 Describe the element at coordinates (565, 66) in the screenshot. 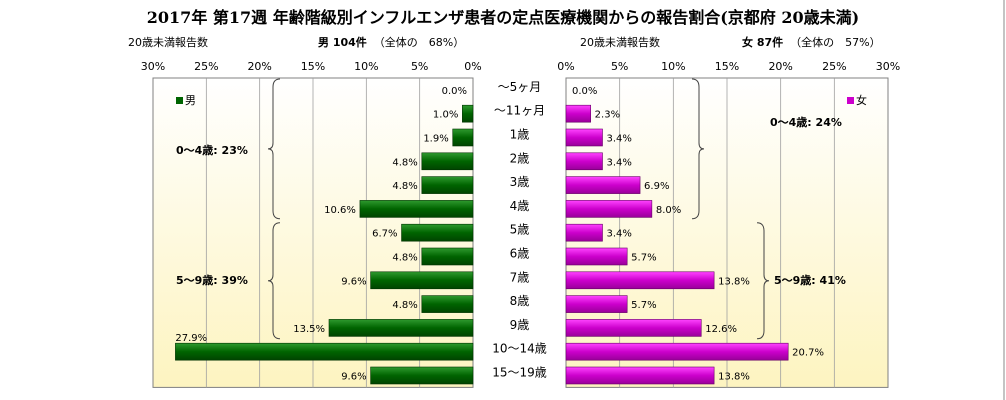

I see `female-x-tick-label: 0%` at that location.